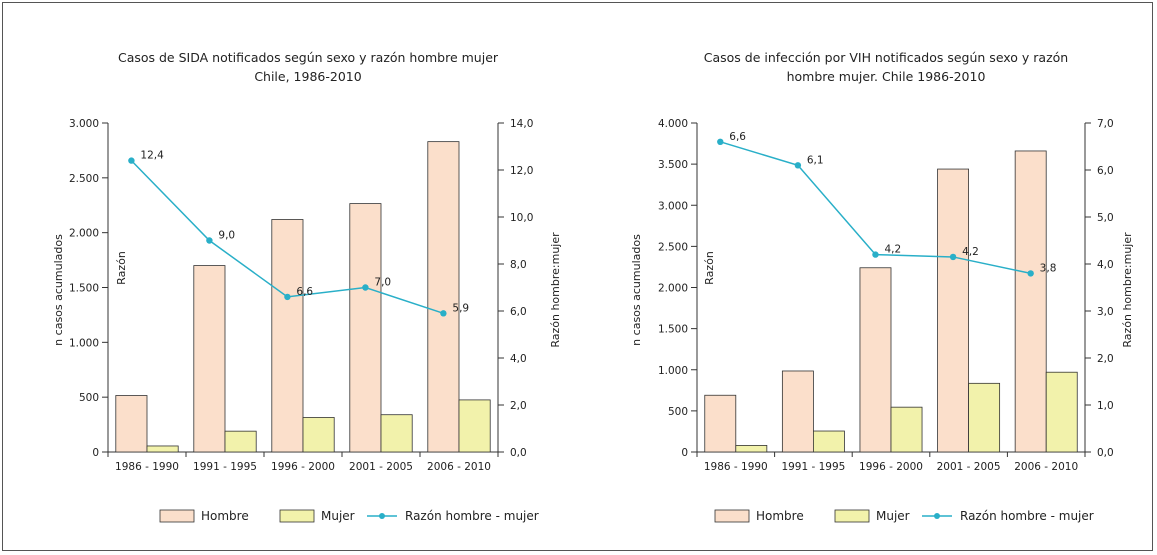 This screenshot has width=1157, height=555. Describe the element at coordinates (1105, 453) in the screenshot. I see `y2-tick-label: 0,0` at that location.